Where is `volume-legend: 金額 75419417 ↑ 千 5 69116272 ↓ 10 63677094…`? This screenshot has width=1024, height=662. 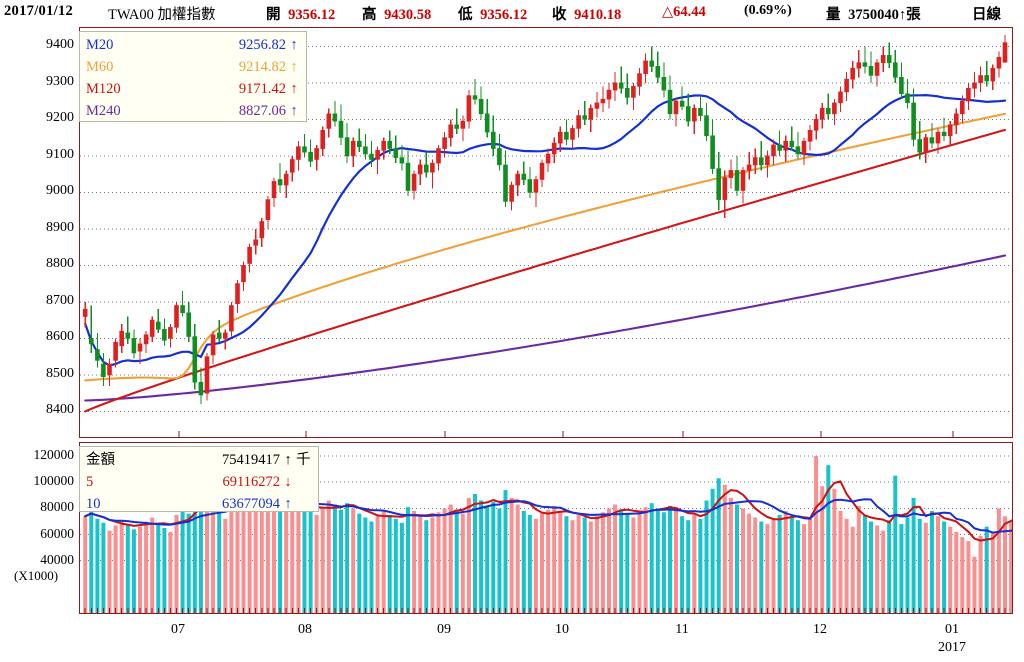
volume-legend: 金額 75419417 ↑ 千 5 69116272 ↓ 10 63677094… is located at coordinates (199, 479).